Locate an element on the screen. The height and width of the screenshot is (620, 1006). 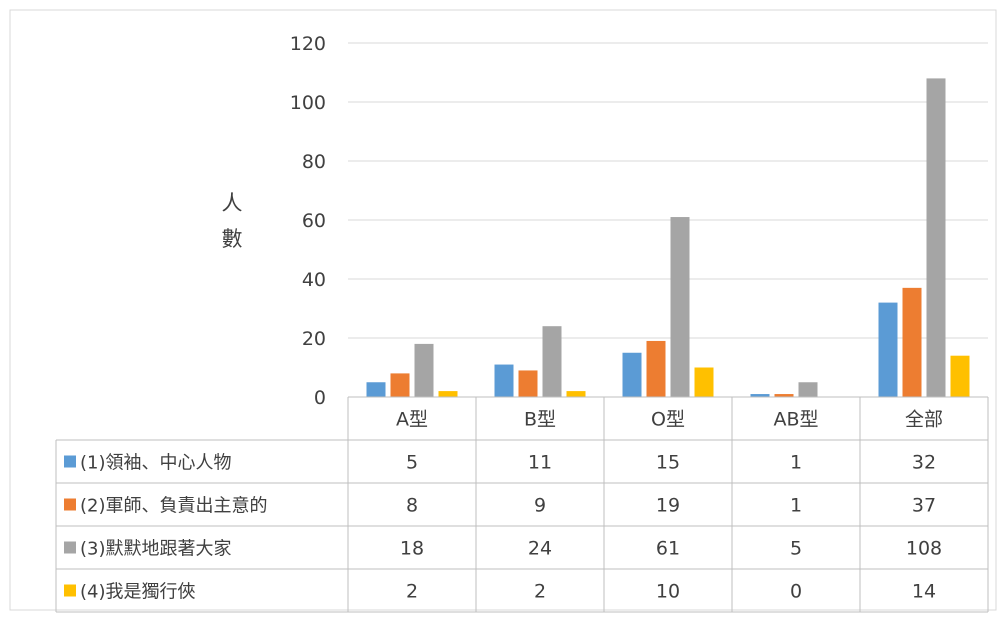
table-cell-value: 8 is located at coordinates (412, 506).